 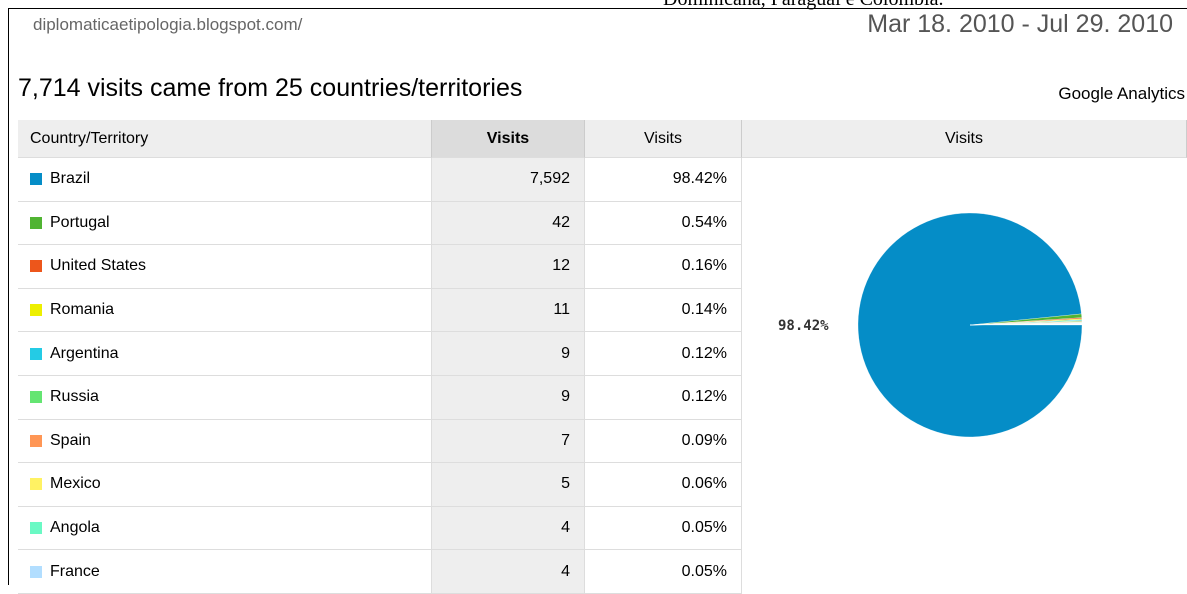 I want to click on country-name: Russia, so click(x=74, y=397).